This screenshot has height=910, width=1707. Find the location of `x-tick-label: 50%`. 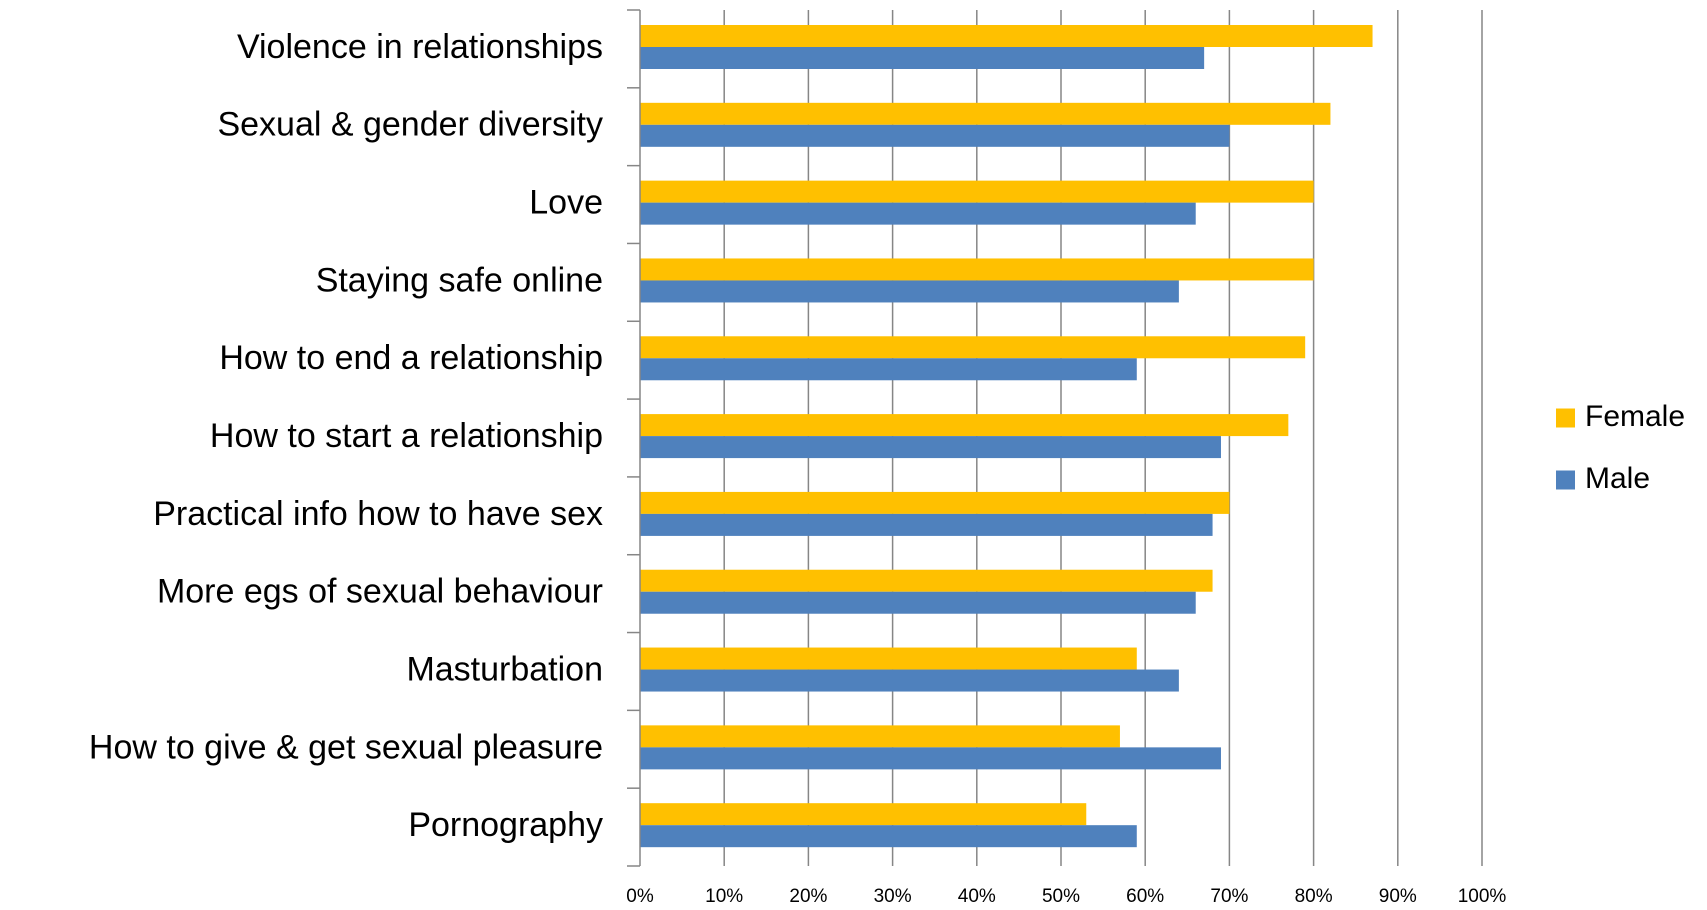

x-tick-label: 50% is located at coordinates (1061, 896).